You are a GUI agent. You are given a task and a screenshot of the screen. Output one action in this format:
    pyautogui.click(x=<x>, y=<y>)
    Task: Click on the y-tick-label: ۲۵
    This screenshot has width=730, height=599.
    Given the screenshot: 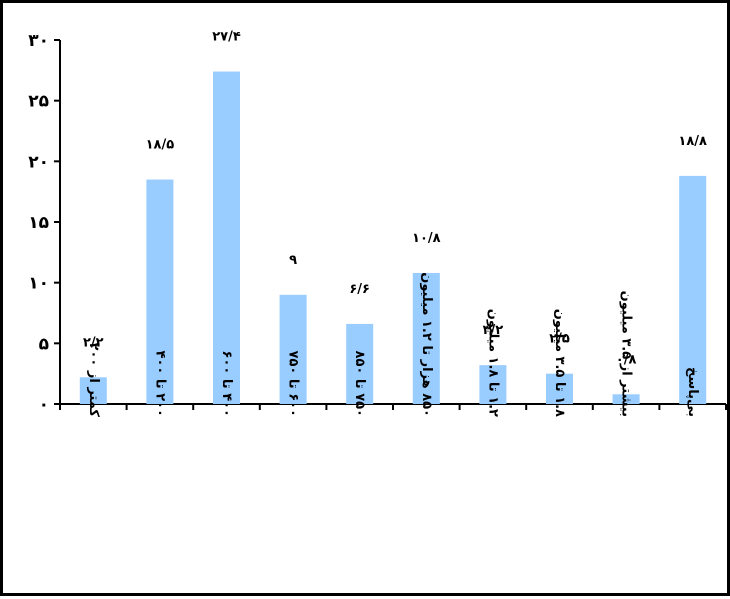 What is the action you would take?
    pyautogui.click(x=38, y=102)
    